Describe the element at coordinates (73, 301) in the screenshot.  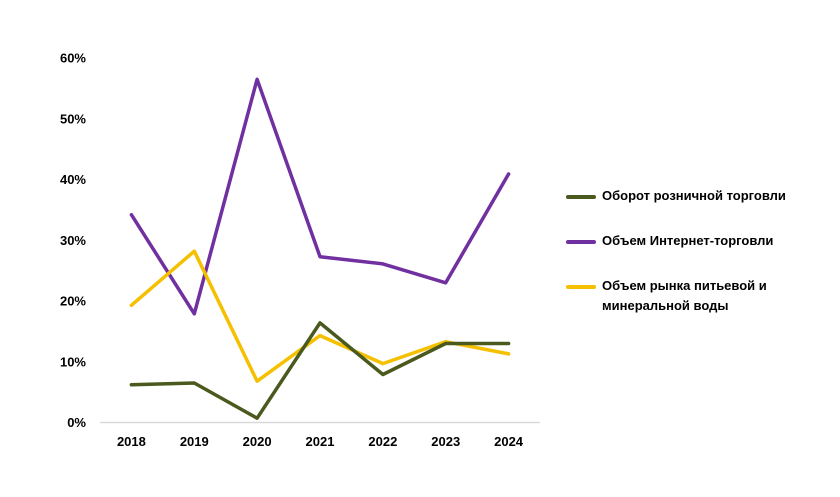
I see `y-tick-label: 20%` at that location.